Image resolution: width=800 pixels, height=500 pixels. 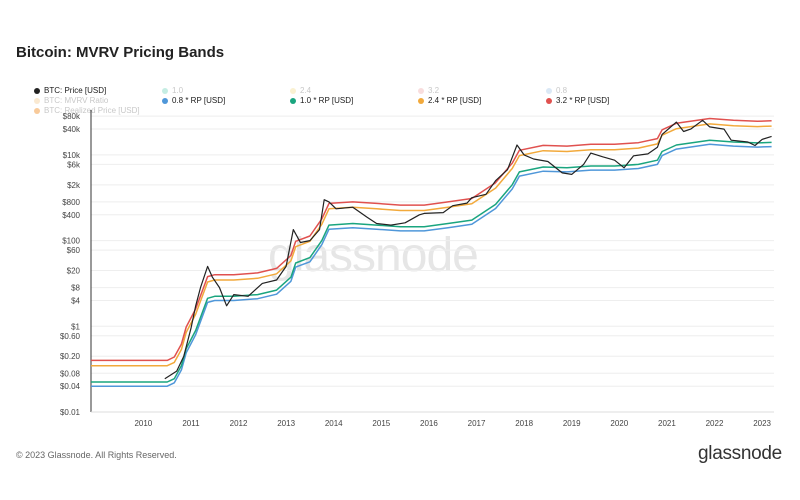 I want to click on y-tick-label: $2k, so click(x=74, y=185).